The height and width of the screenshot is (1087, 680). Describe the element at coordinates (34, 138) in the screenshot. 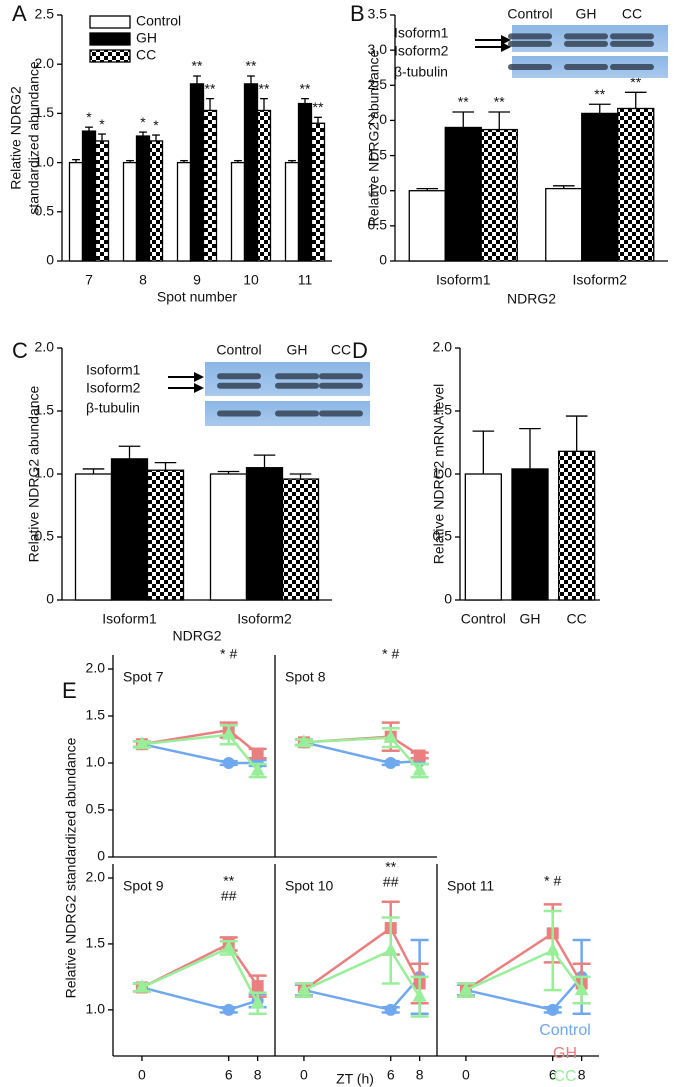

I see `y-axis-label: standardized abundance` at that location.